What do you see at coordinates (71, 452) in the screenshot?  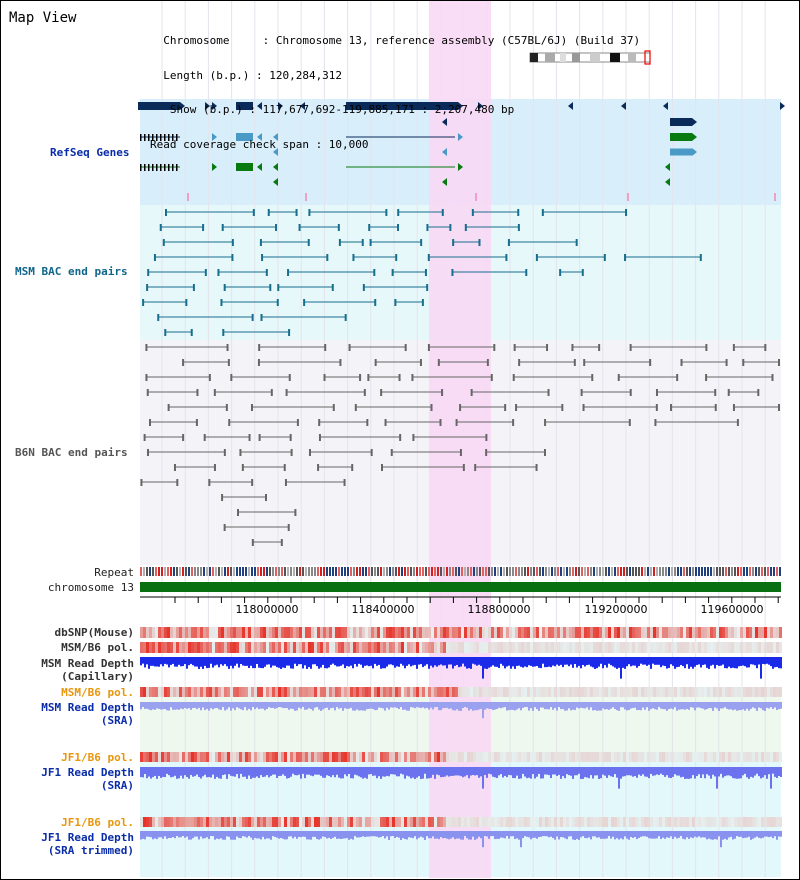 I see `track-label-b6n-bac: B6N BAC end pairs` at bounding box center [71, 452].